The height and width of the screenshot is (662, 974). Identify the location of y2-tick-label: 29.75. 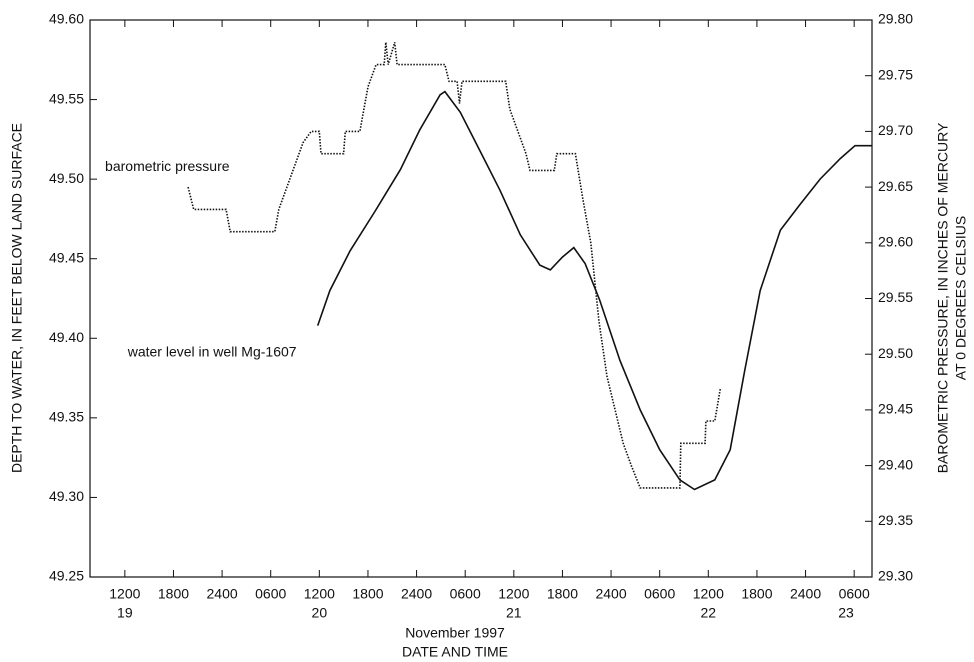
(895, 74).